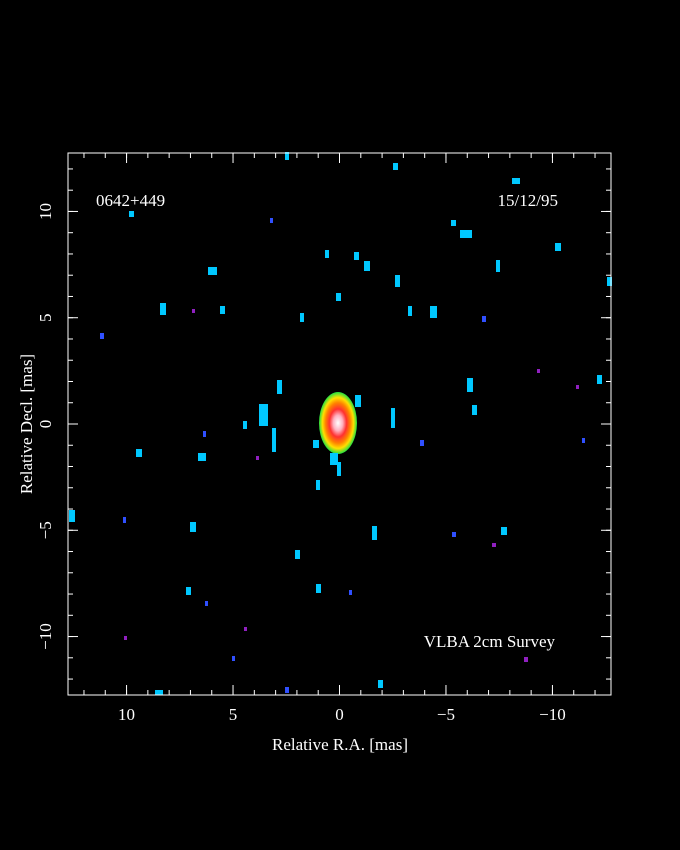  I want to click on y-tick-label: −10, so click(45, 636).